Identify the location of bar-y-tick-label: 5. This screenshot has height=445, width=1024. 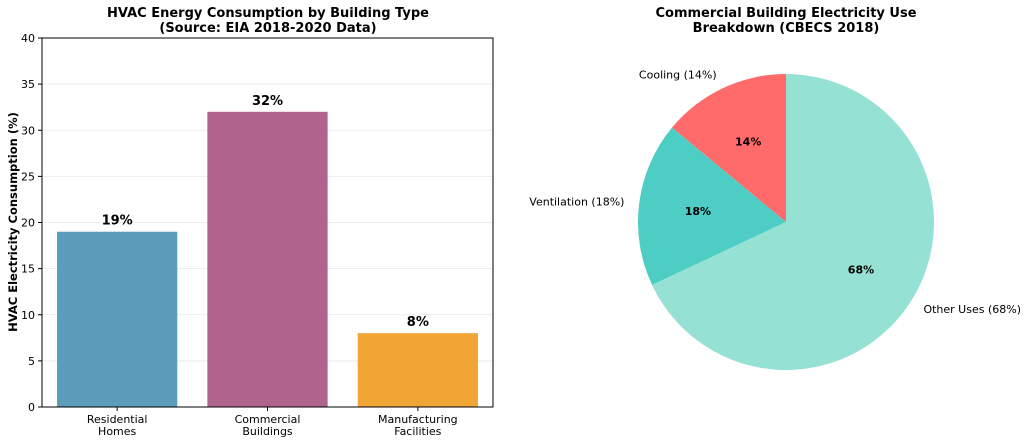
(31, 361).